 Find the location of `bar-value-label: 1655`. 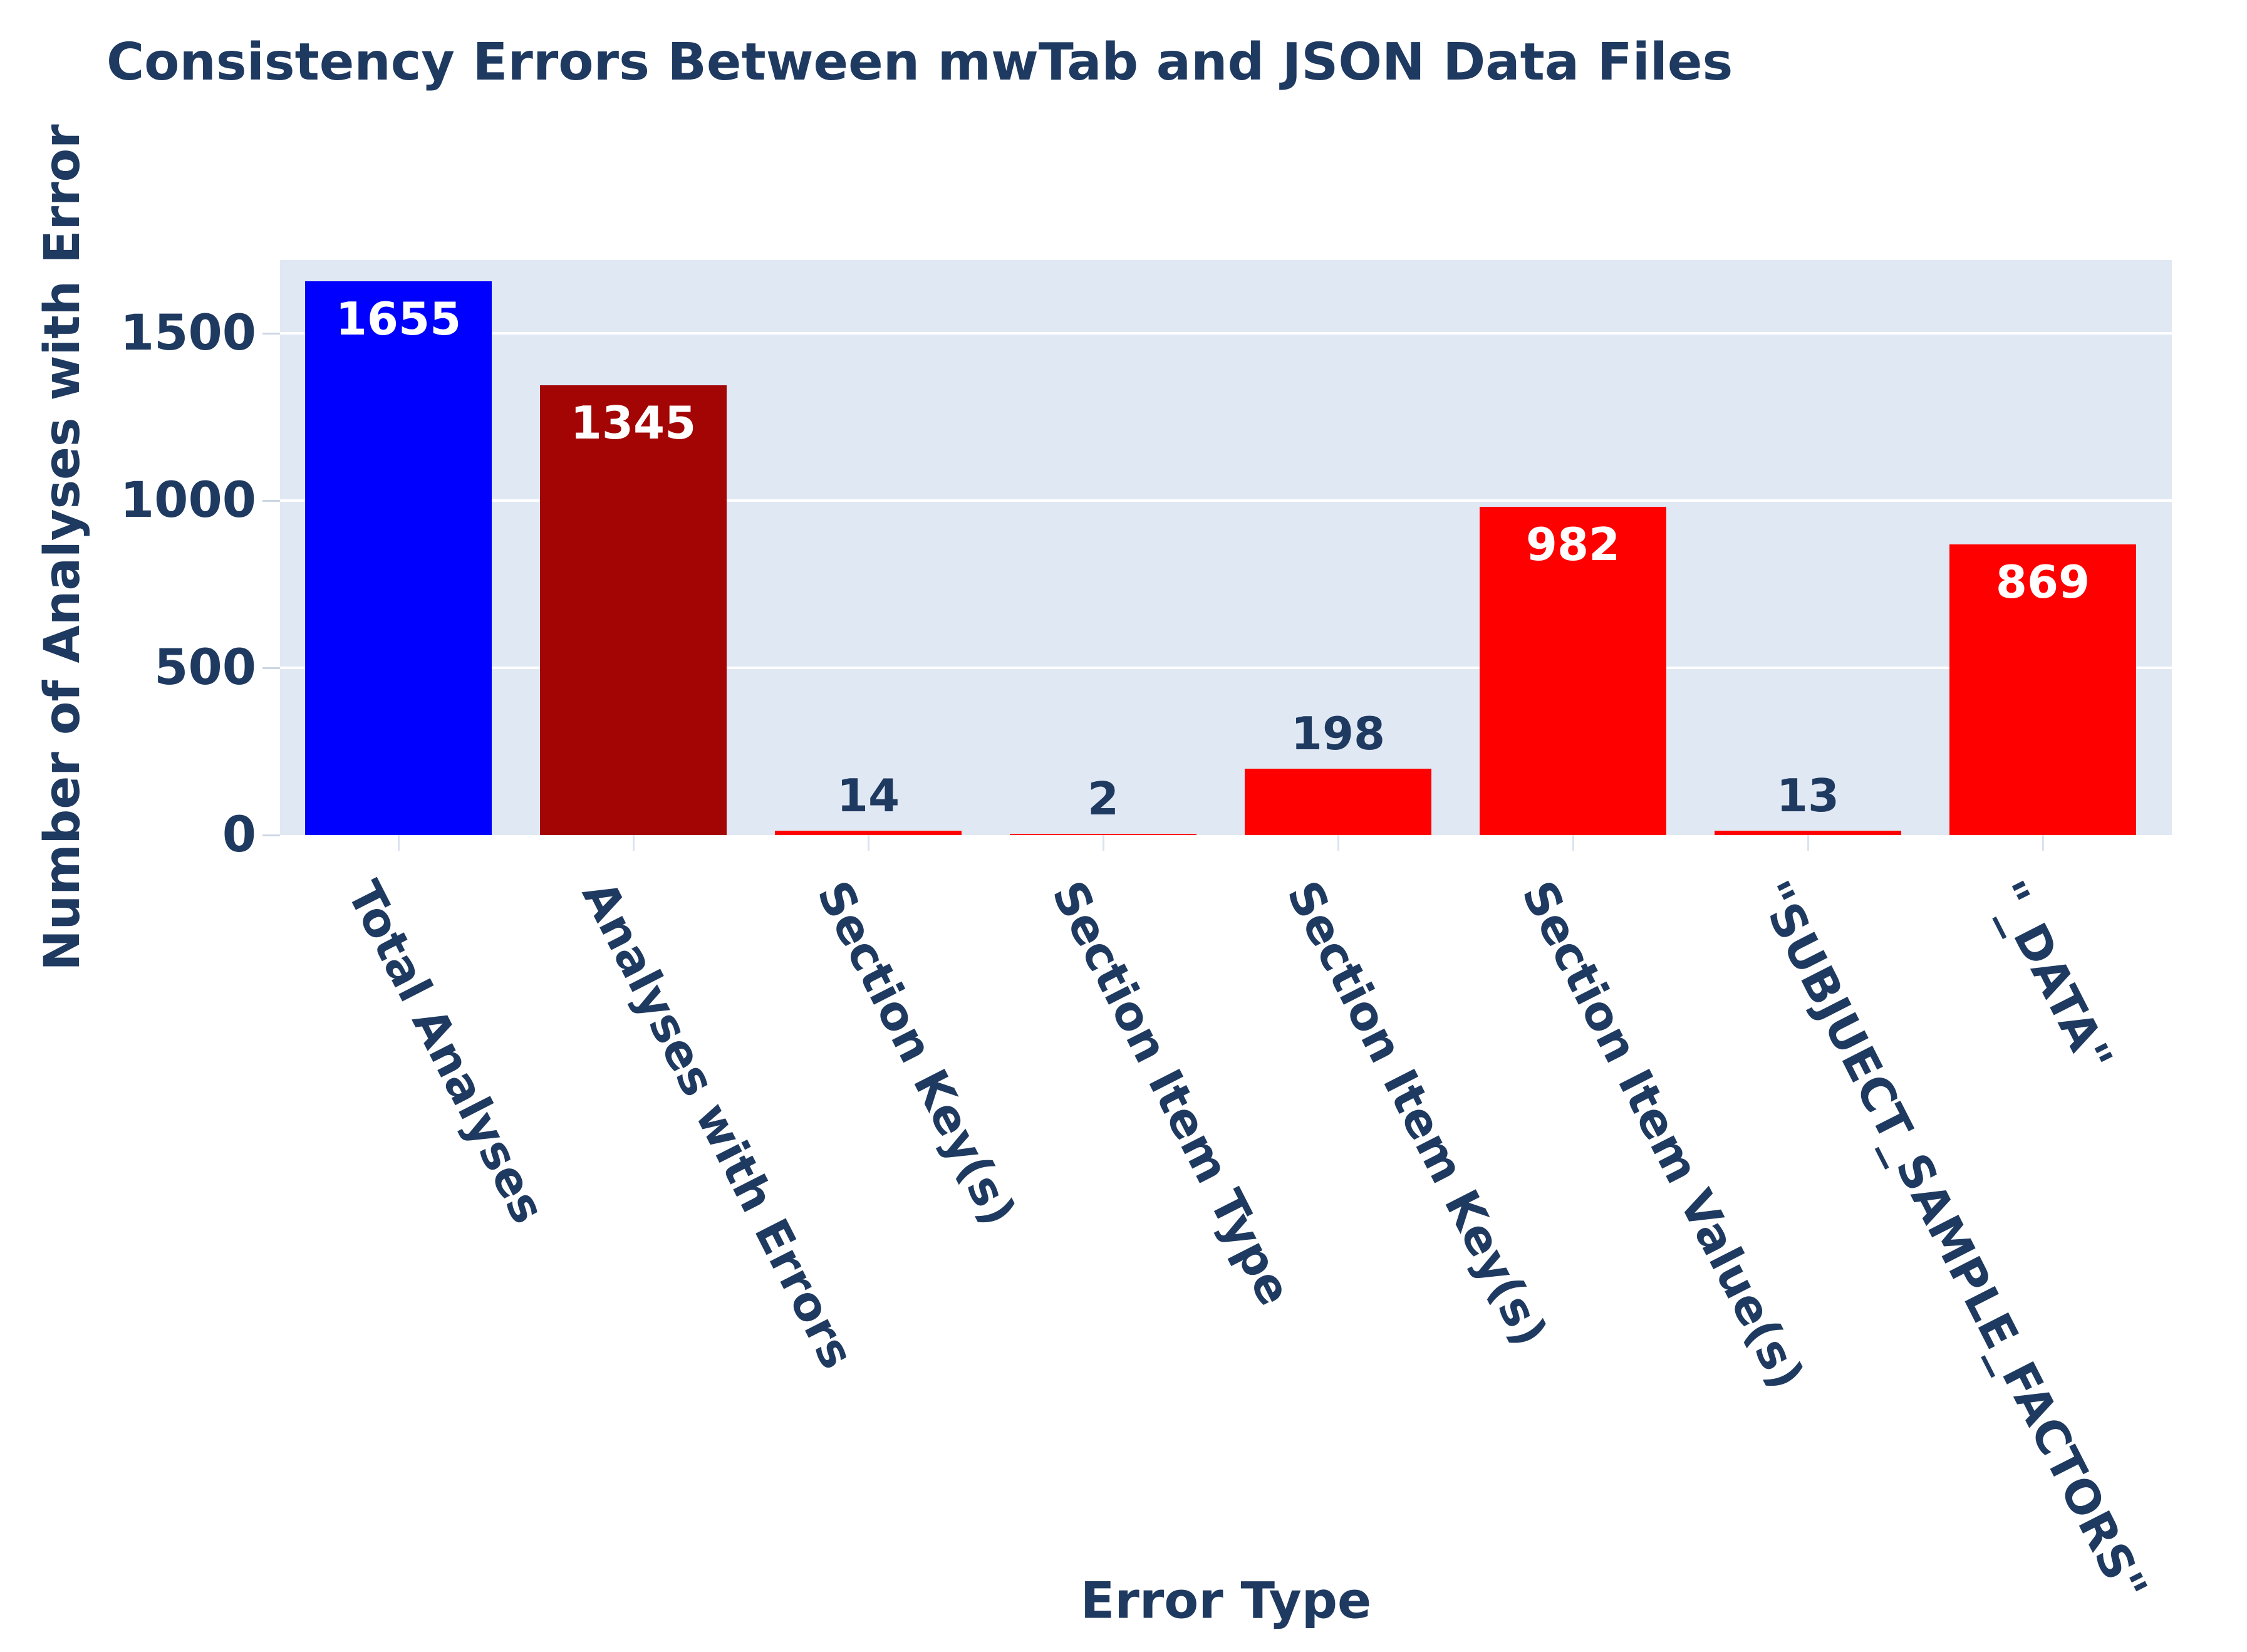

bar-value-label: 1655 is located at coordinates (398, 319).